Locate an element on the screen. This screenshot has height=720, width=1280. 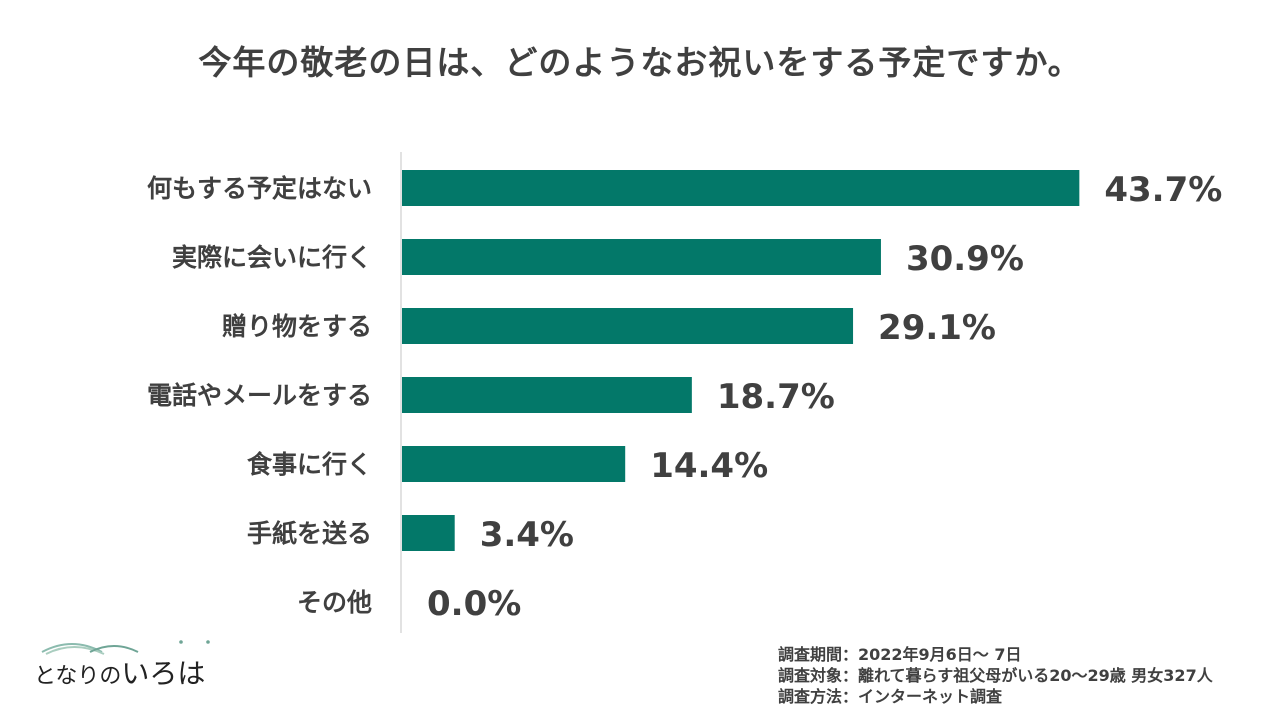
value-label: 3.4% is located at coordinates (527, 535).